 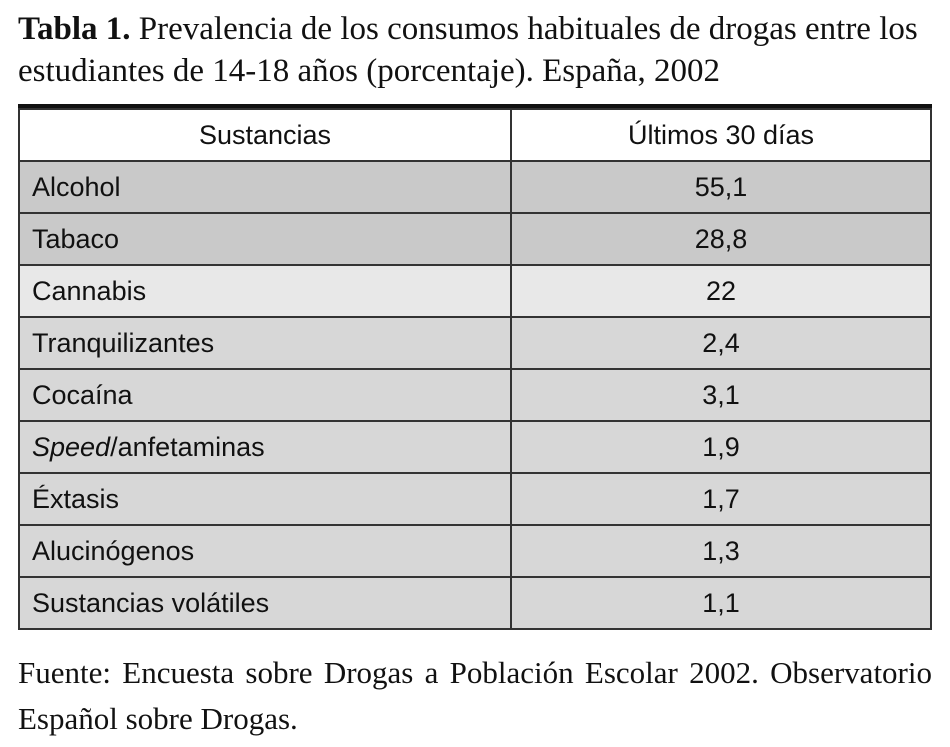 I want to click on value-cell: 3,1, so click(x=721, y=395).